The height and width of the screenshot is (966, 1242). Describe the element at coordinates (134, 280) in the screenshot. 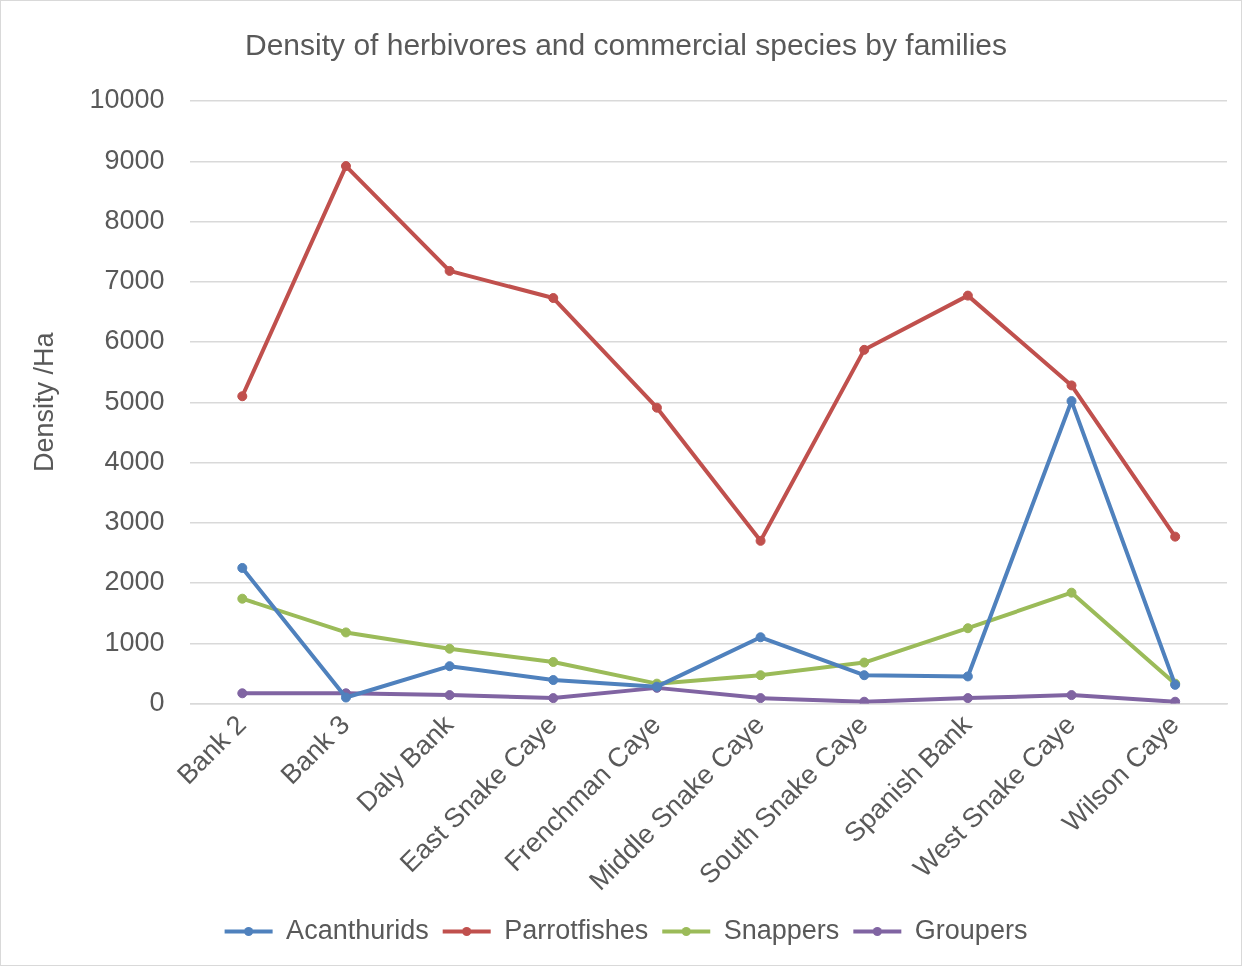

I see `y-tick-label: 7000` at that location.